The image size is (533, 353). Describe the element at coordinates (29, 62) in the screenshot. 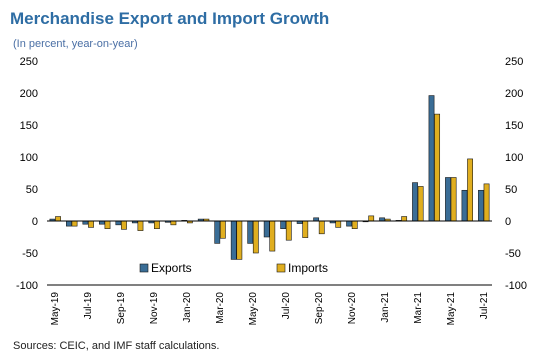

I see `y-tick-label-left: 250` at that location.